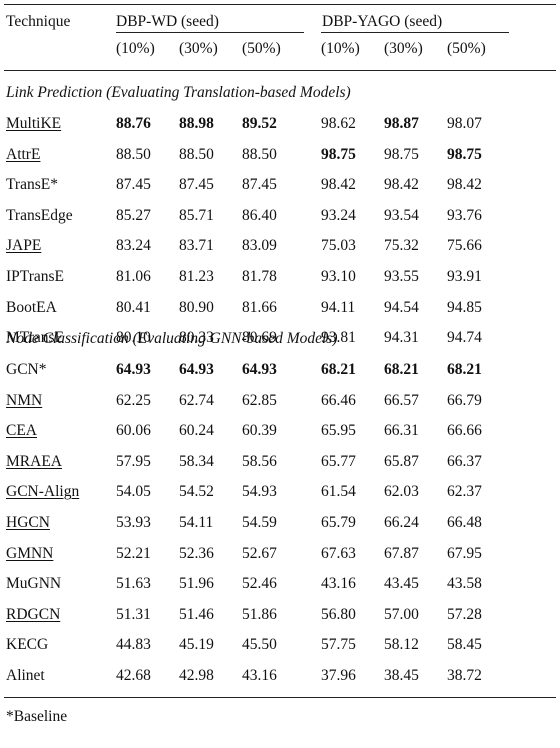  What do you see at coordinates (133, 154) in the screenshot?
I see `score-cell: 88.50` at bounding box center [133, 154].